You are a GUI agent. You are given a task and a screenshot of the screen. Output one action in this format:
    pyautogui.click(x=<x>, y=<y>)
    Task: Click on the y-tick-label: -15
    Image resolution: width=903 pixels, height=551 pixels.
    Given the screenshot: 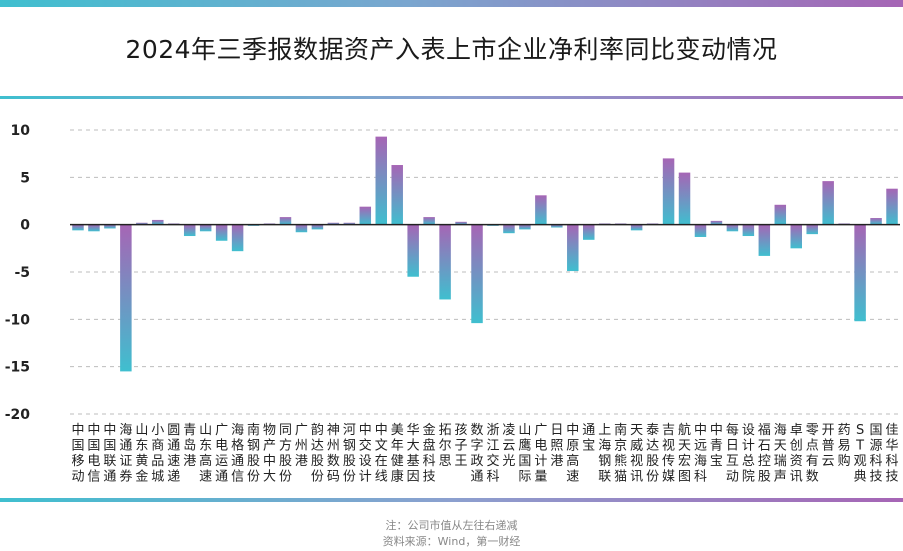 What is the action you would take?
    pyautogui.click(x=17, y=368)
    